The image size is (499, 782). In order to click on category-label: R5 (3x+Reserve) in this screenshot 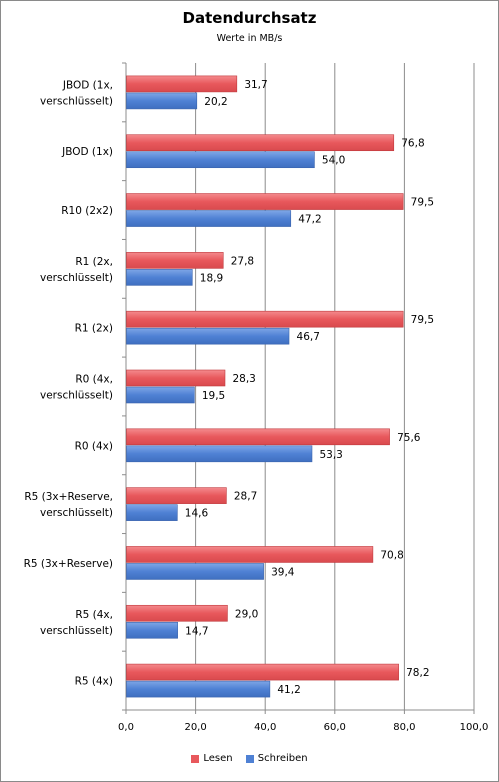, I will do `click(68, 564)`.